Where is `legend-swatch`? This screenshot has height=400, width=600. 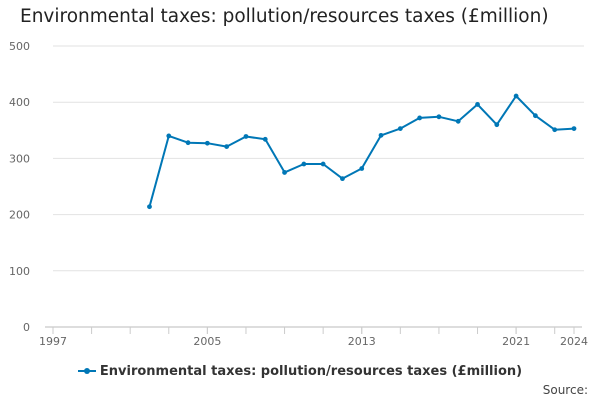 legend-swatch is located at coordinates (86, 370).